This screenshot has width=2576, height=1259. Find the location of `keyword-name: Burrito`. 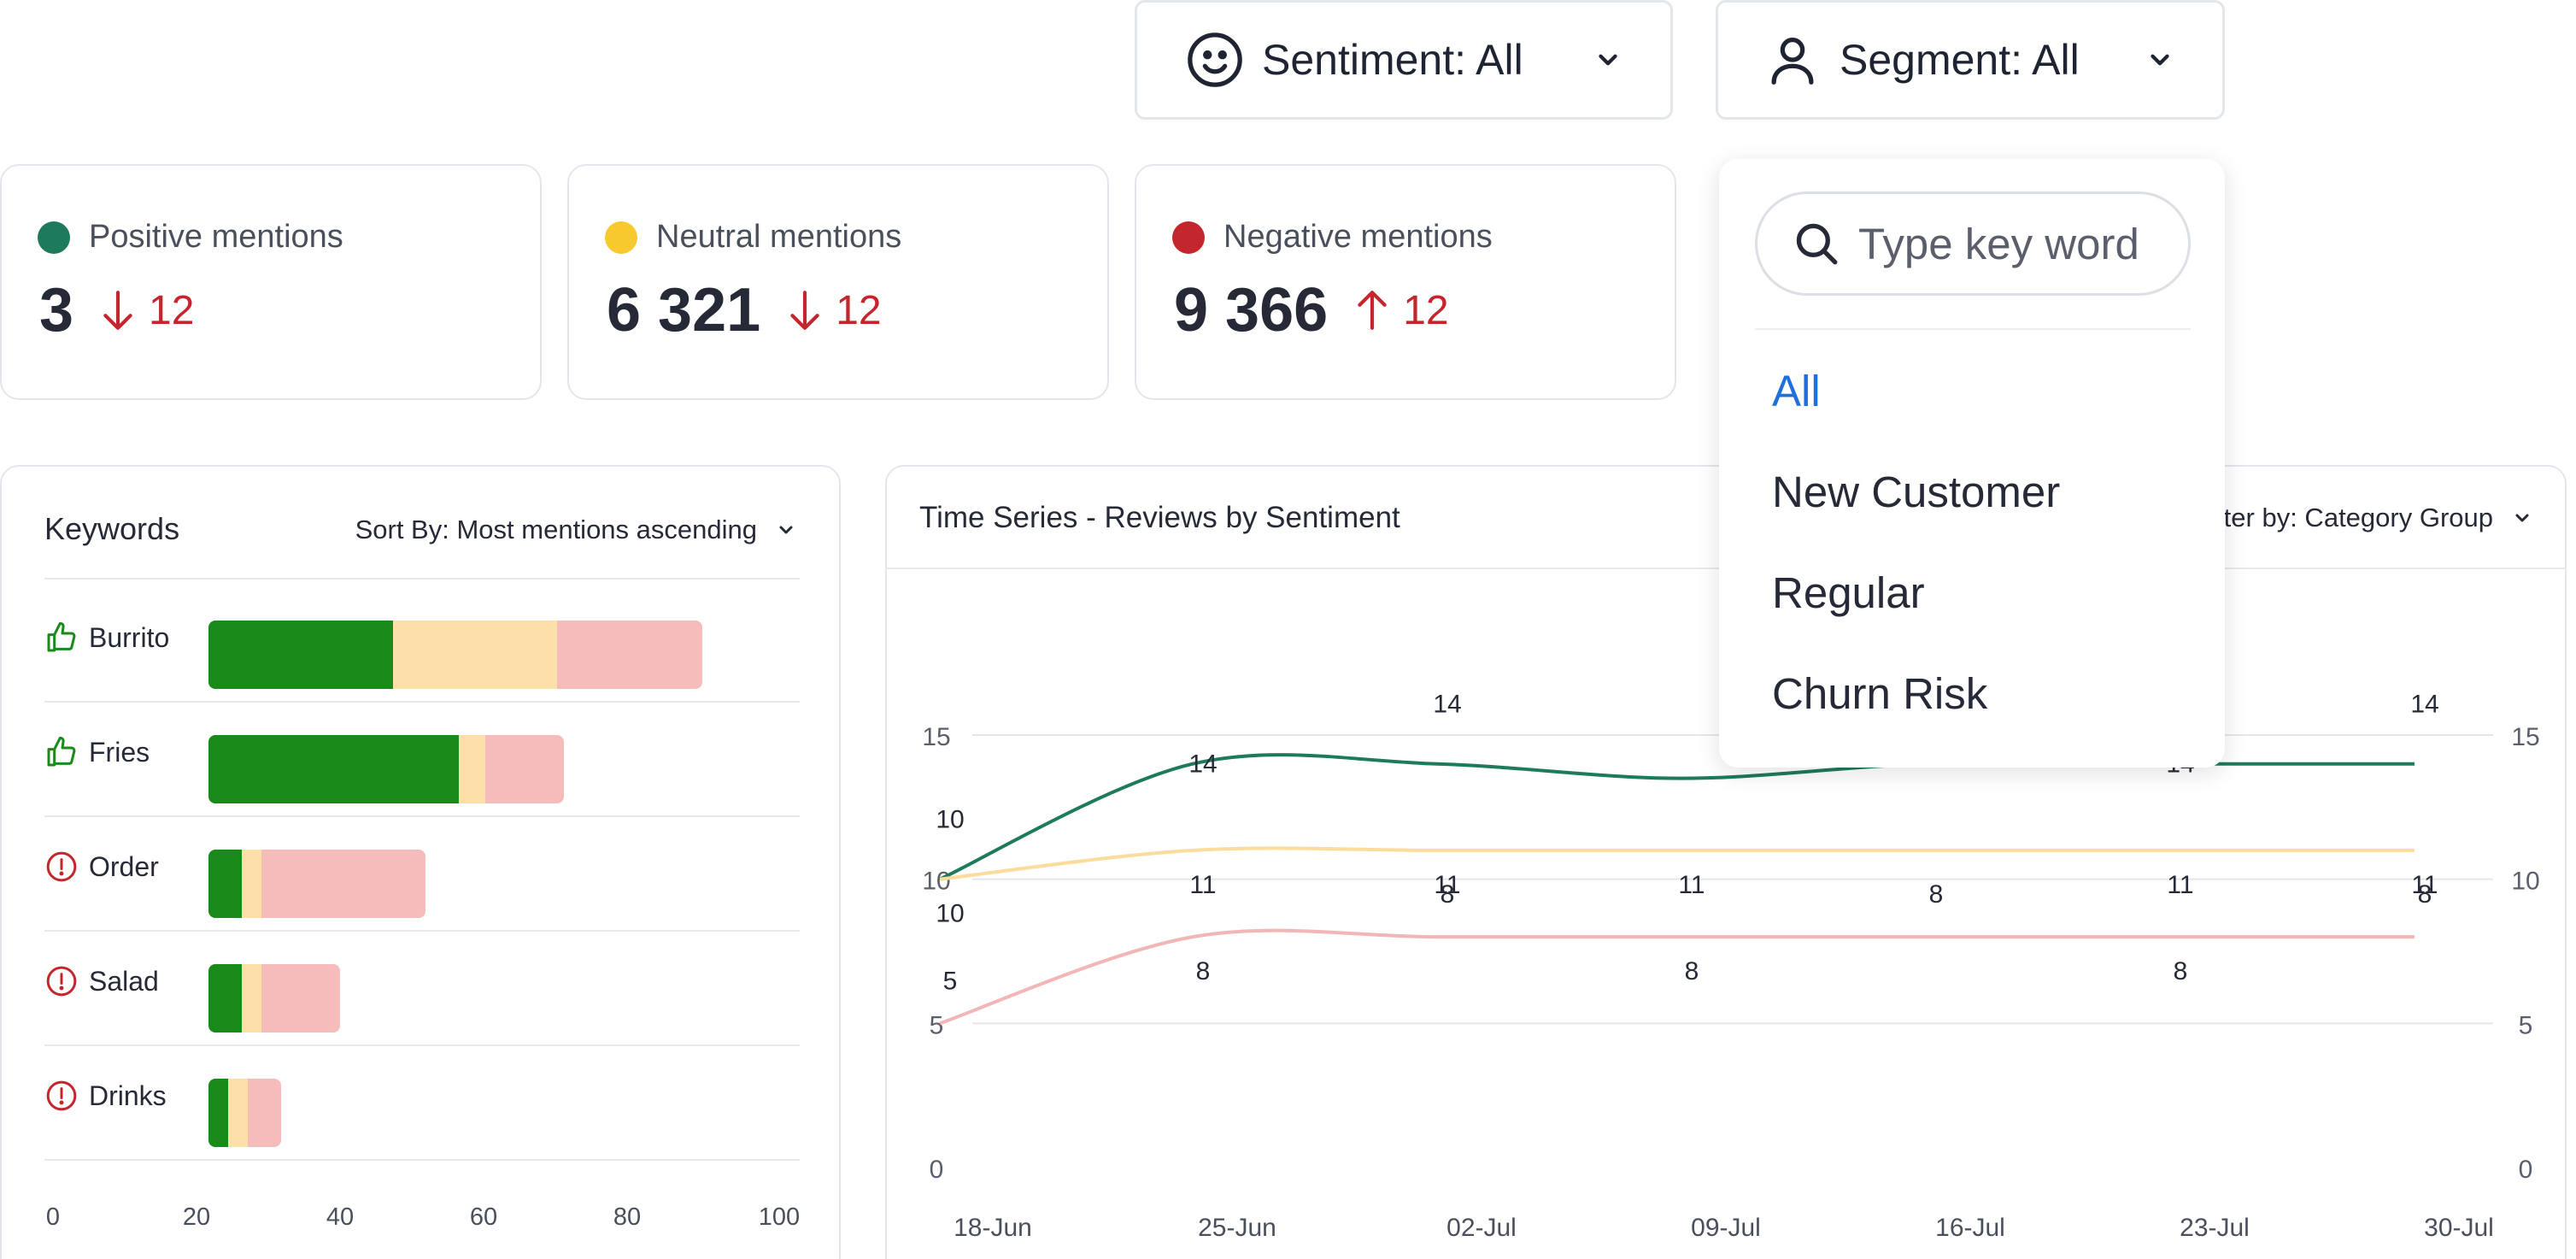

keyword-name: Burrito is located at coordinates (129, 637).